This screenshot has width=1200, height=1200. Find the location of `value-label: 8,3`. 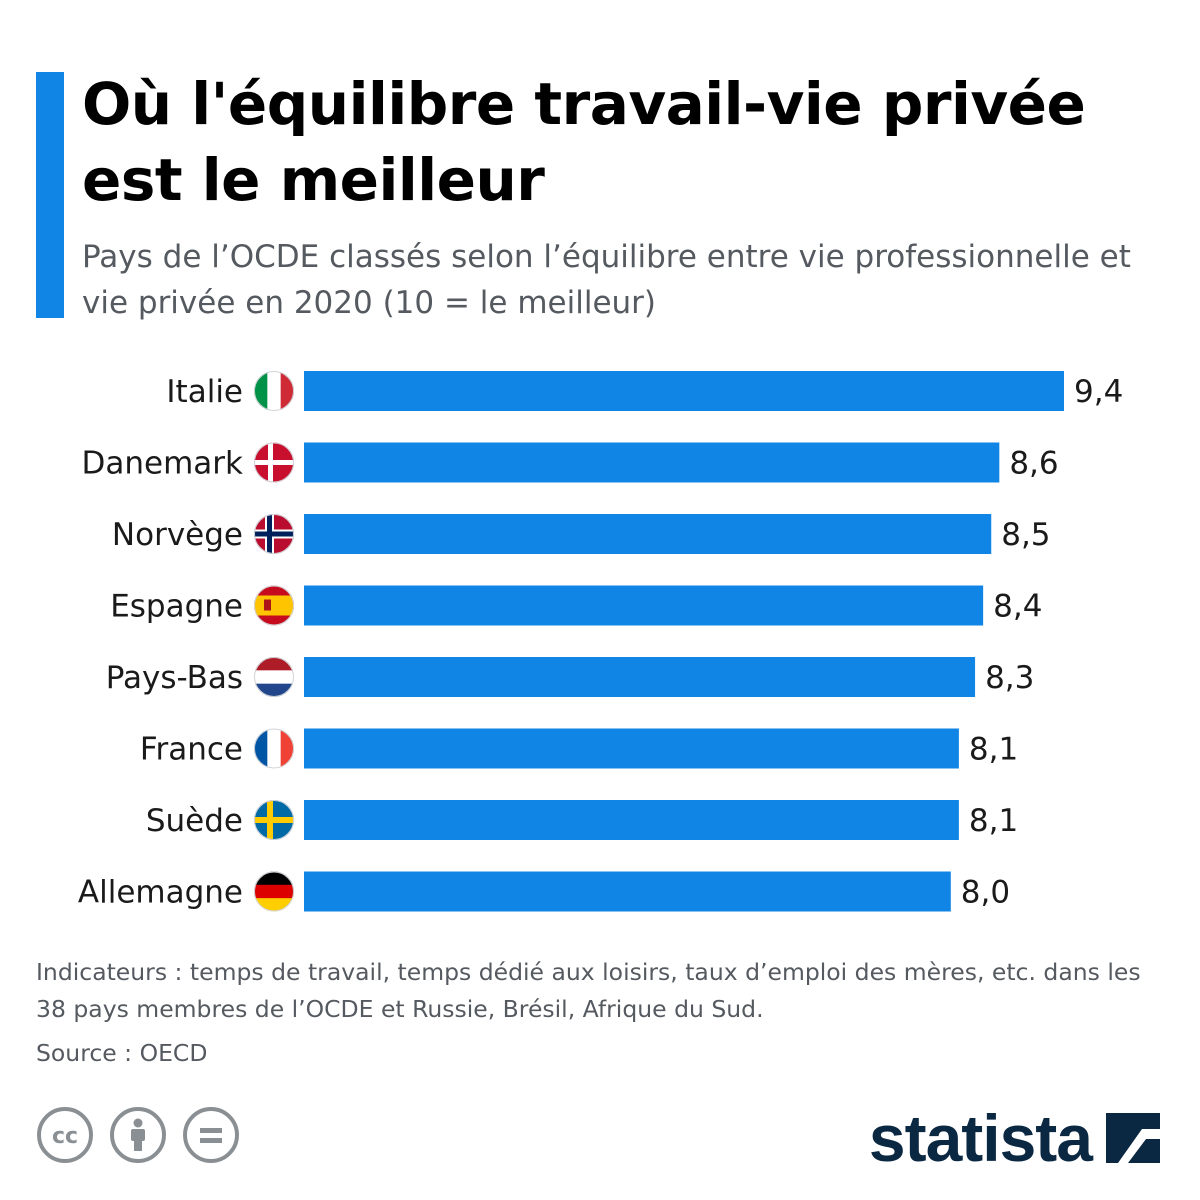

value-label: 8,3 is located at coordinates (1009, 678).